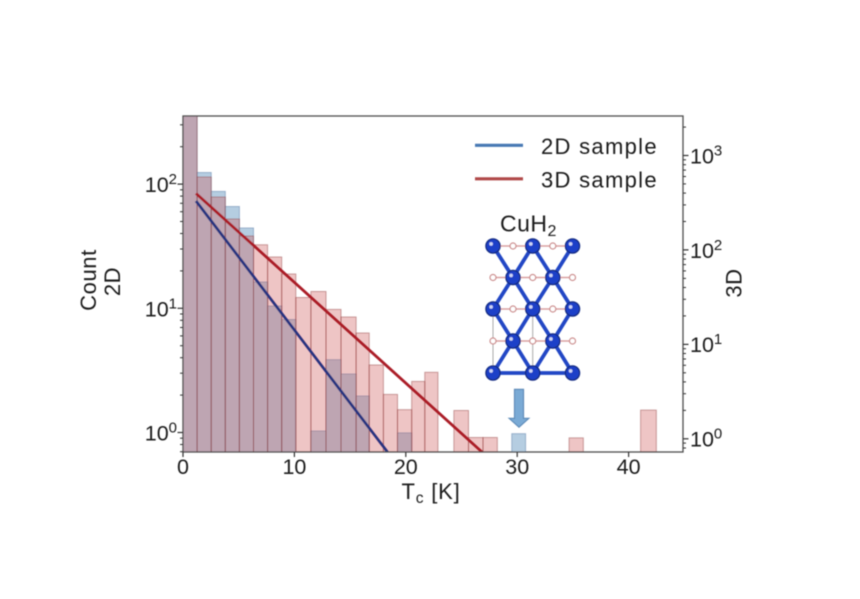 The height and width of the screenshot is (599, 860). What do you see at coordinates (112, 281) in the screenshot?
I see `svg-text: 2D` at bounding box center [112, 281].